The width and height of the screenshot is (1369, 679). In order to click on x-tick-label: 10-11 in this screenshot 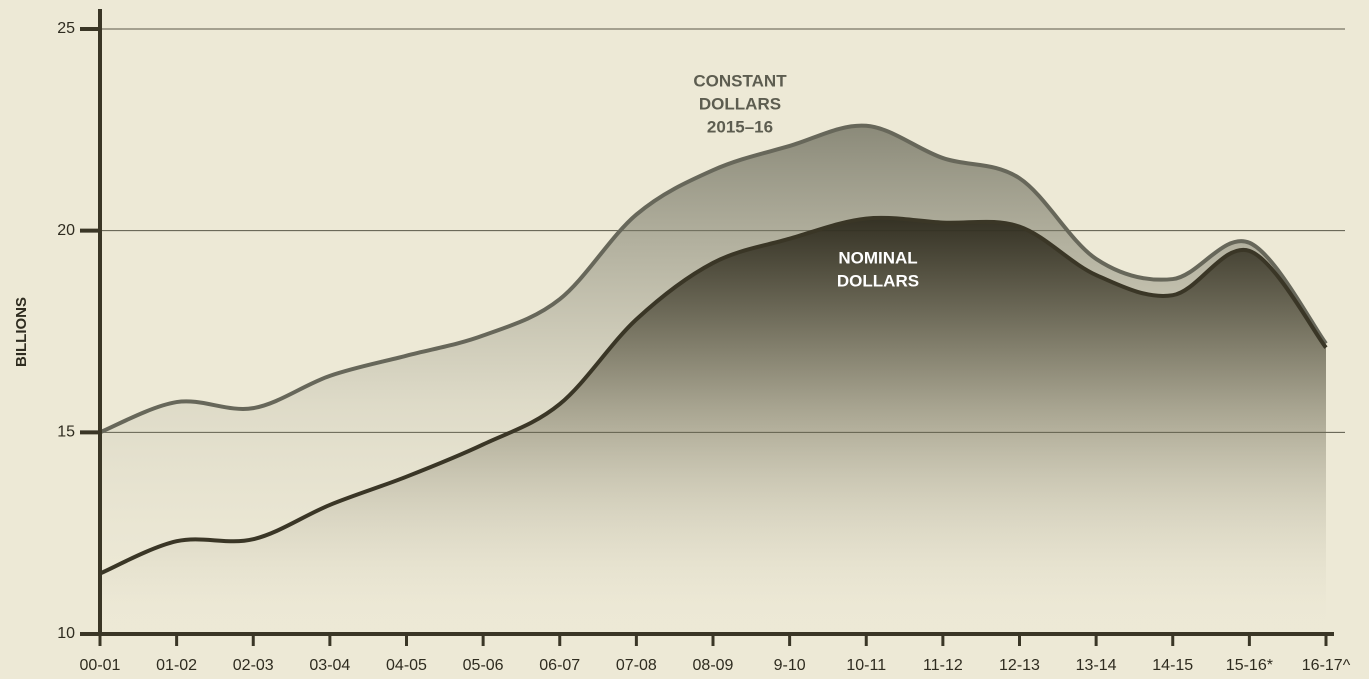, I will do `click(866, 665)`.